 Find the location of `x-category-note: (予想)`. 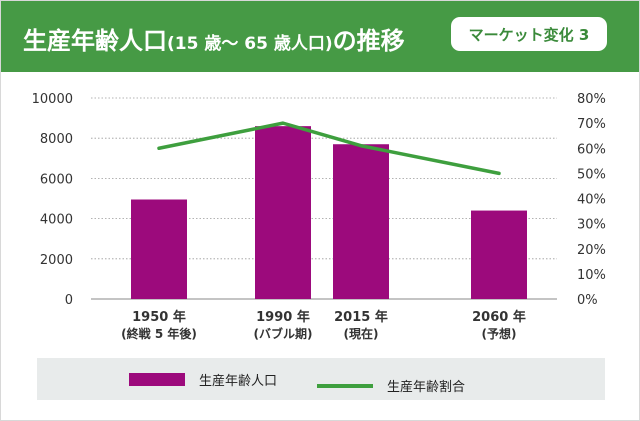

x-category-note: (予想) is located at coordinates (499, 333).